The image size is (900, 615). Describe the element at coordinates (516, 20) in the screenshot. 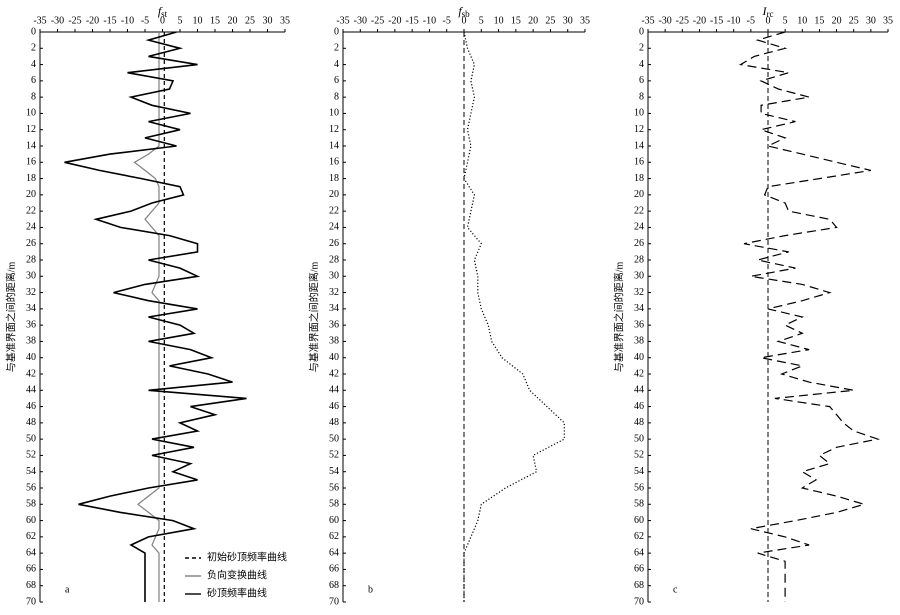

I see `x-tick-label: 15` at that location.